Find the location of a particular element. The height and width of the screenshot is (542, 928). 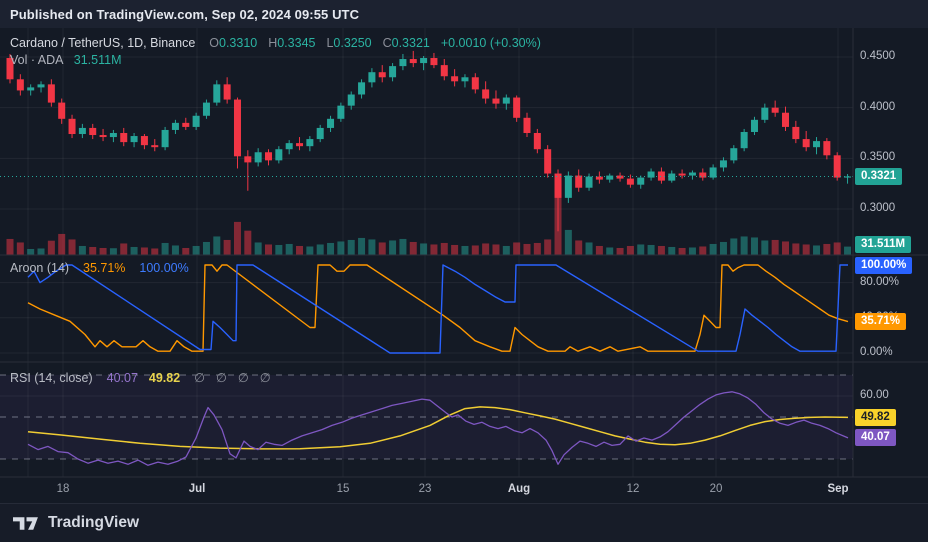

ohlc-close-label: C is located at coordinates (387, 43).